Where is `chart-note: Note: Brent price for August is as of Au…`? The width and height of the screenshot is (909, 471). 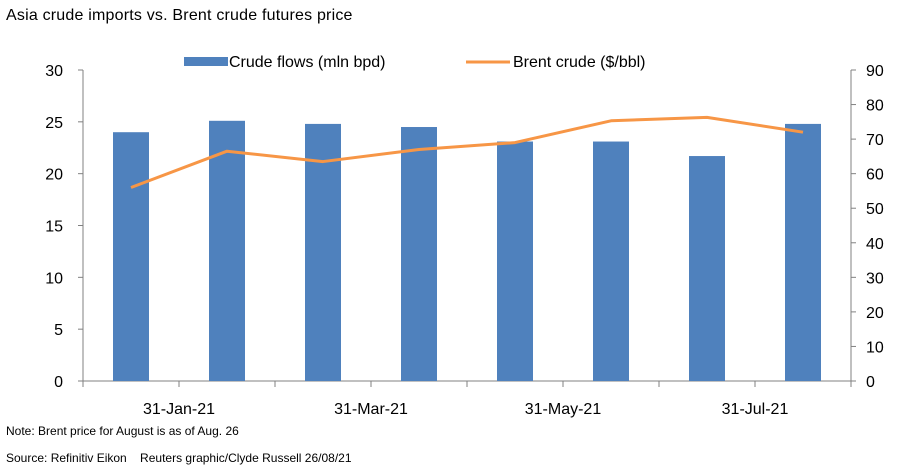 chart-note: Note: Brent price for August is as of Au… is located at coordinates (122, 431).